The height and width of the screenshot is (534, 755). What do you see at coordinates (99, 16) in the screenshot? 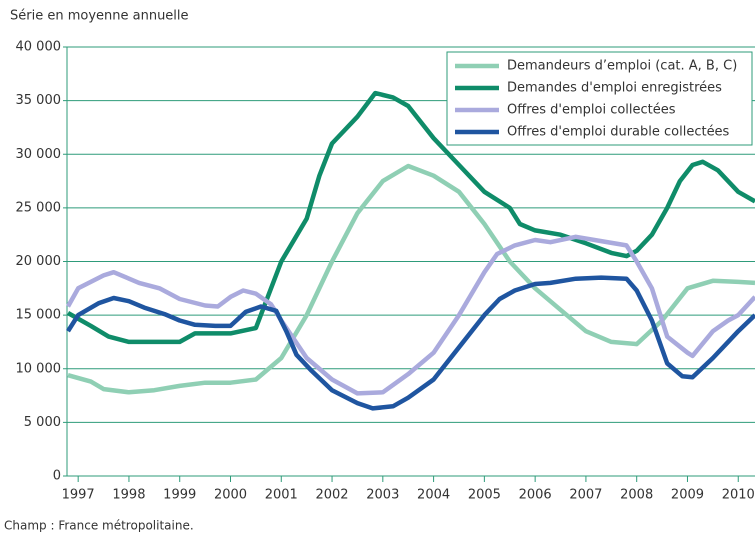
I see `chart-subtitle: Série en moyenne annuelle` at bounding box center [99, 16].